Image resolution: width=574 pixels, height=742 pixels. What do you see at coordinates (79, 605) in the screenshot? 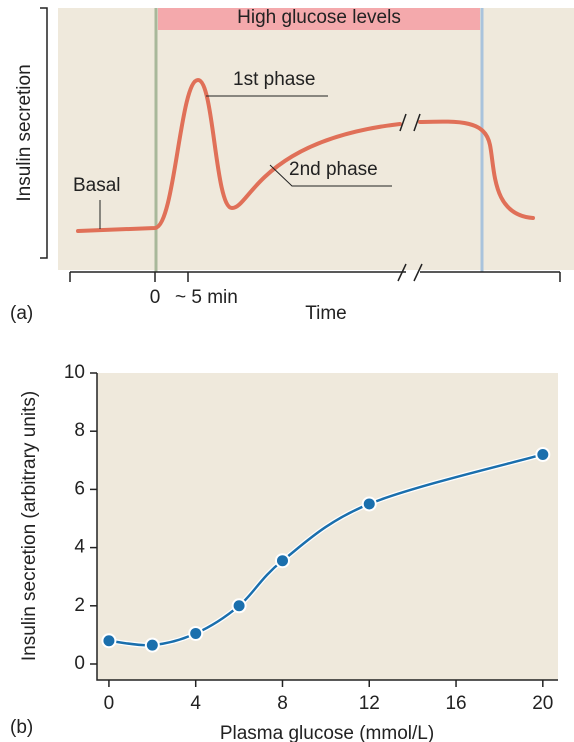
I see `y-tick-label: 2` at bounding box center [79, 605].